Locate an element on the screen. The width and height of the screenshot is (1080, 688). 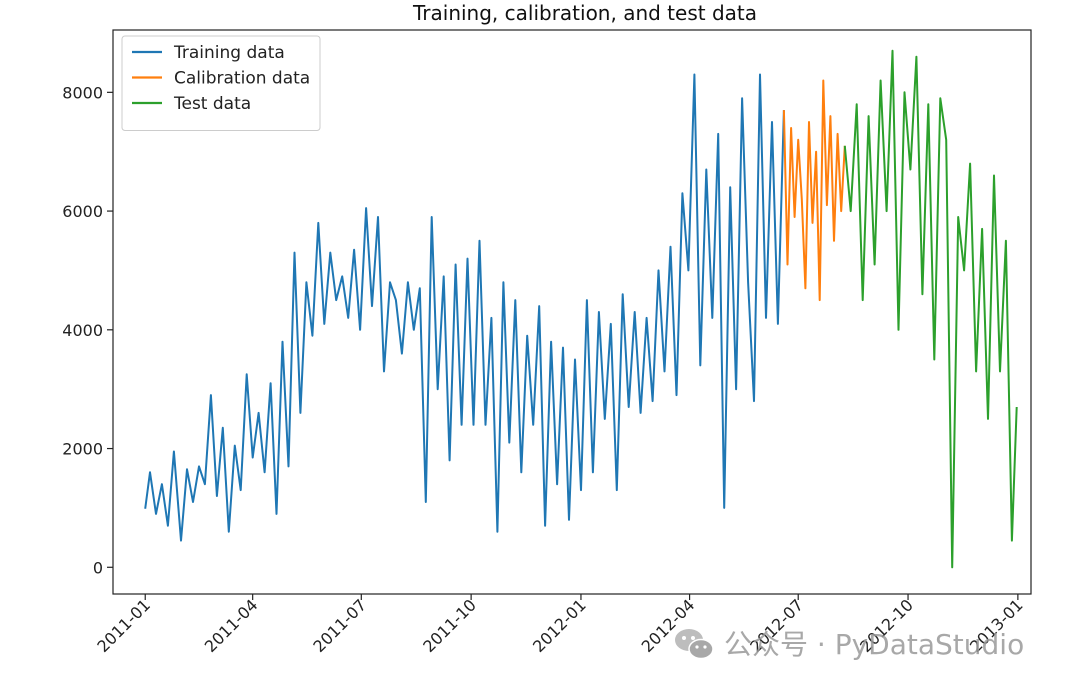
legend: Training data Calibration data Test data is located at coordinates (221, 83).